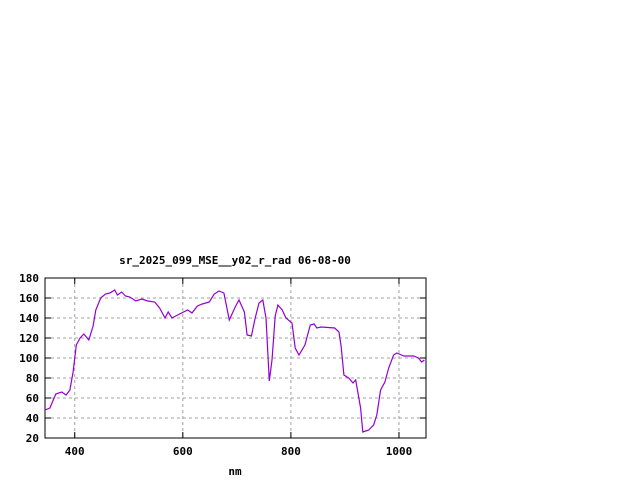  I want to click on y-tick-label: 160, so click(29, 298).